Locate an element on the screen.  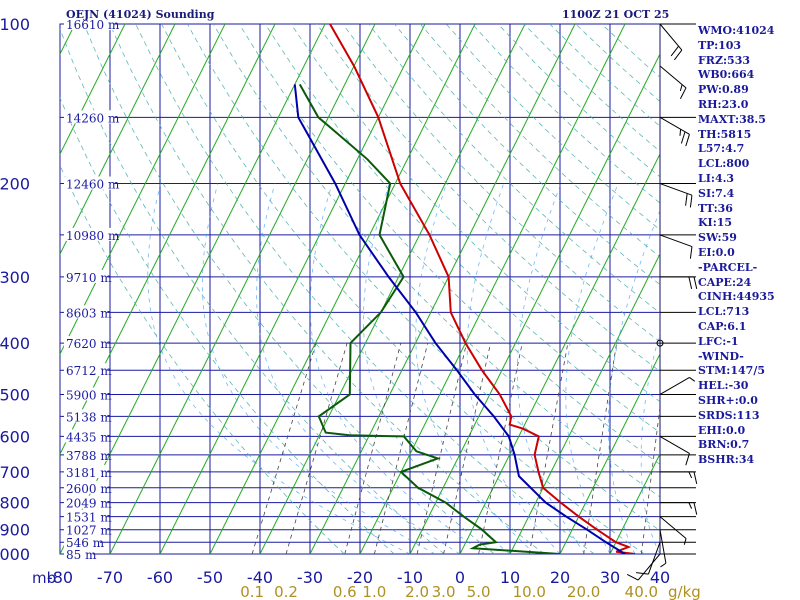
wind-profile is located at coordinates (662, 302).